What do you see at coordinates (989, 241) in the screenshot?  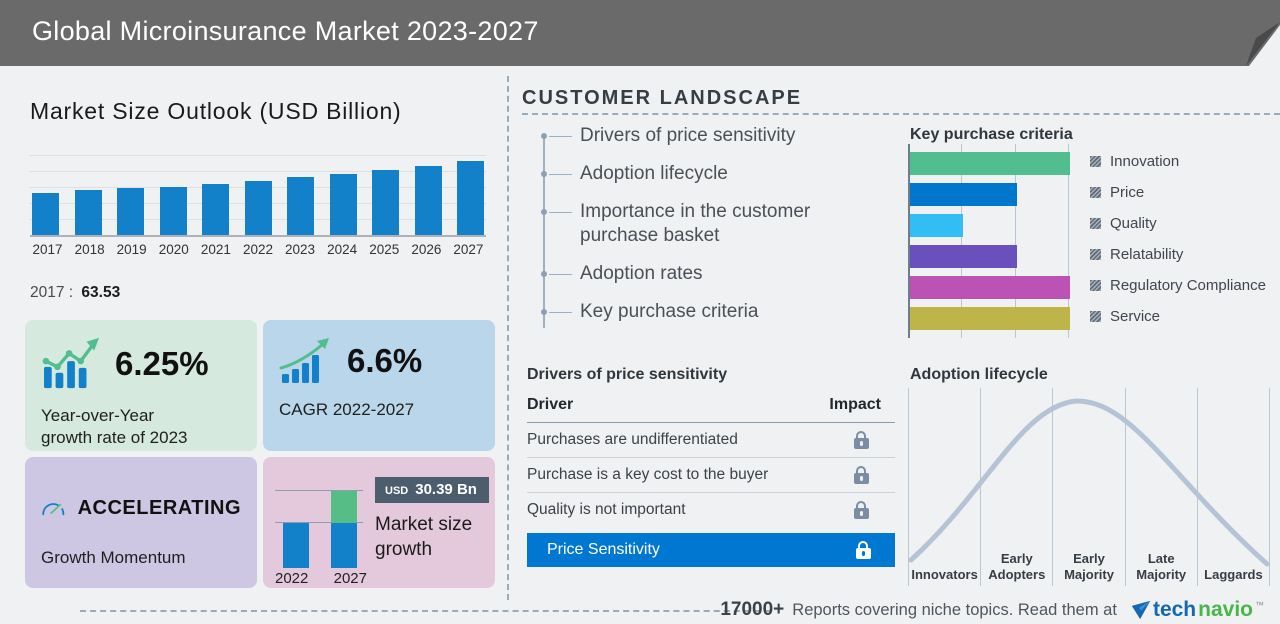 I see `kpc-chart` at bounding box center [989, 241].